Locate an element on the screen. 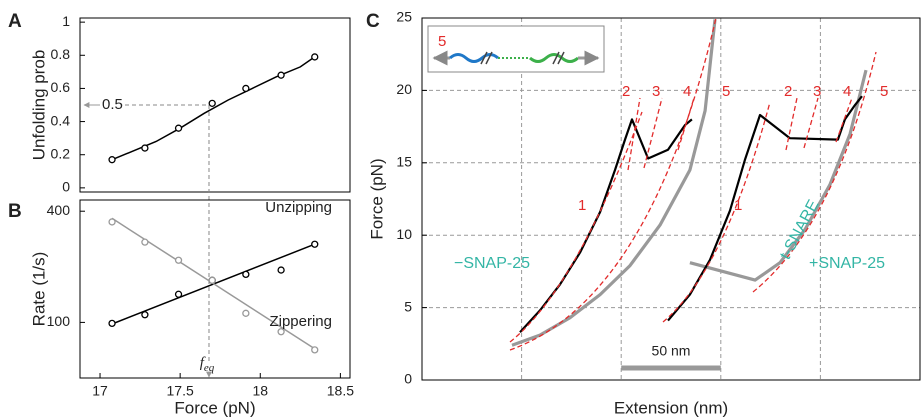  inset-break is located at coordinates (522, 58).